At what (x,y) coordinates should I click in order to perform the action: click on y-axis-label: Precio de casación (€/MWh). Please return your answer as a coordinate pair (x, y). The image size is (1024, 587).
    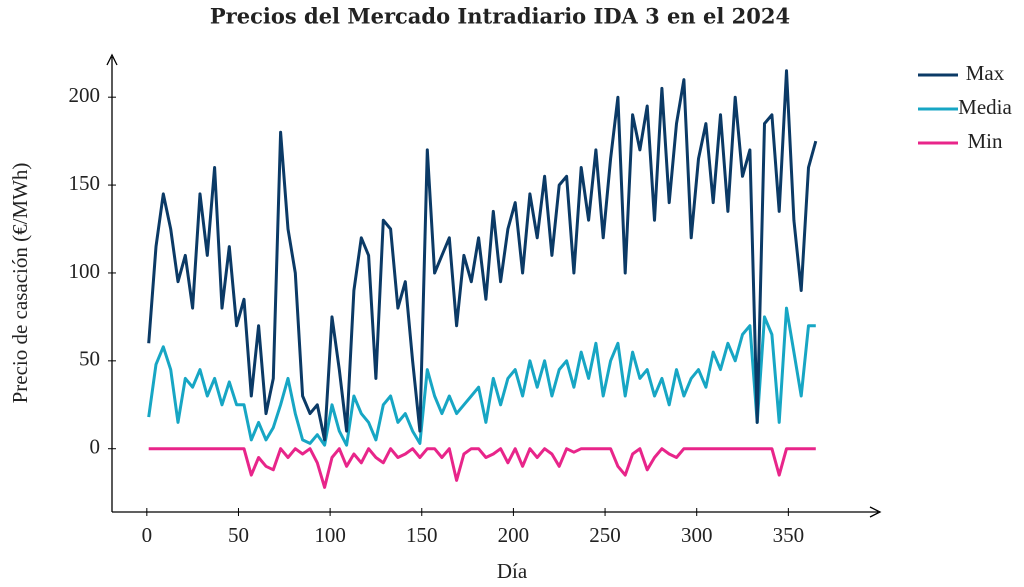
    Looking at the image, I should click on (20, 283).